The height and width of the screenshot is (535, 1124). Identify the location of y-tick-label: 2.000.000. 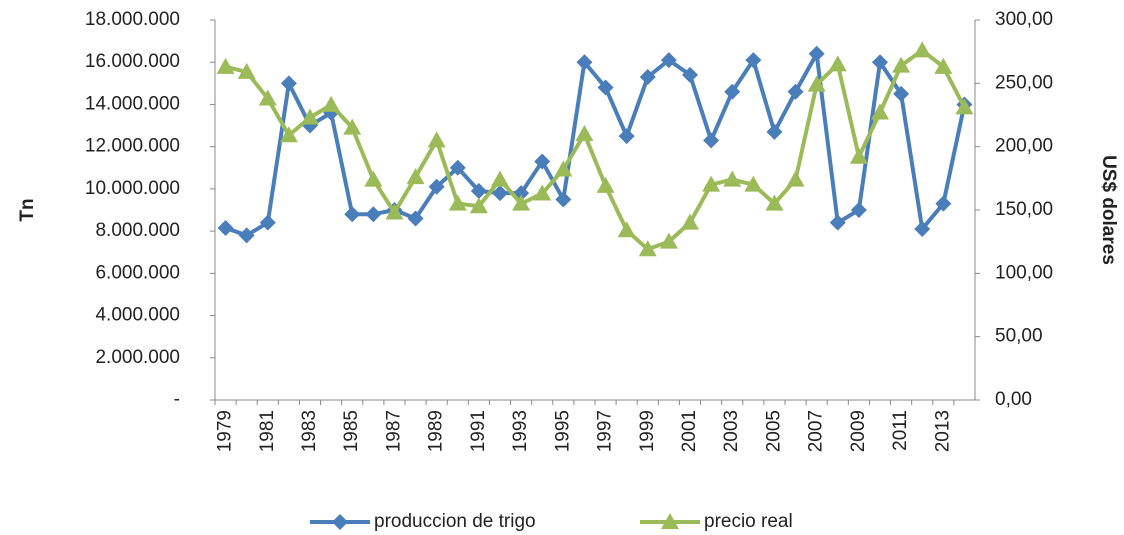
(137, 357).